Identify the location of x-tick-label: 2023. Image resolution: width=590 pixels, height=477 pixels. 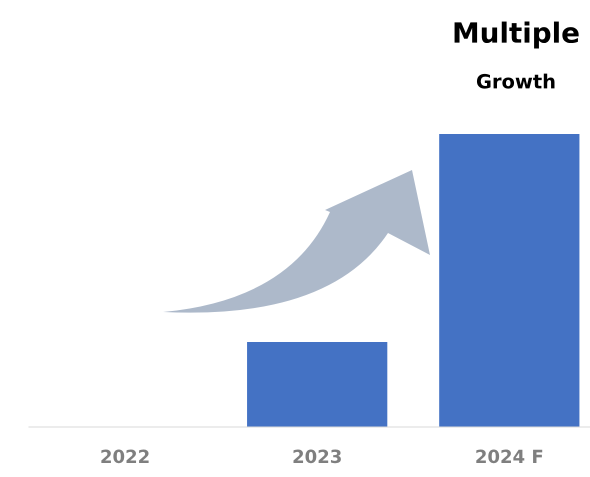
(317, 457).